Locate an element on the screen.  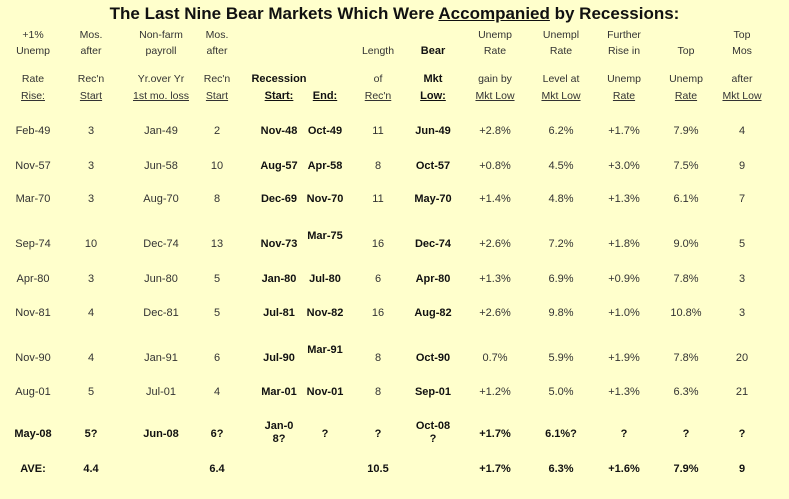
column-header-label: Recession is located at coordinates (279, 79).